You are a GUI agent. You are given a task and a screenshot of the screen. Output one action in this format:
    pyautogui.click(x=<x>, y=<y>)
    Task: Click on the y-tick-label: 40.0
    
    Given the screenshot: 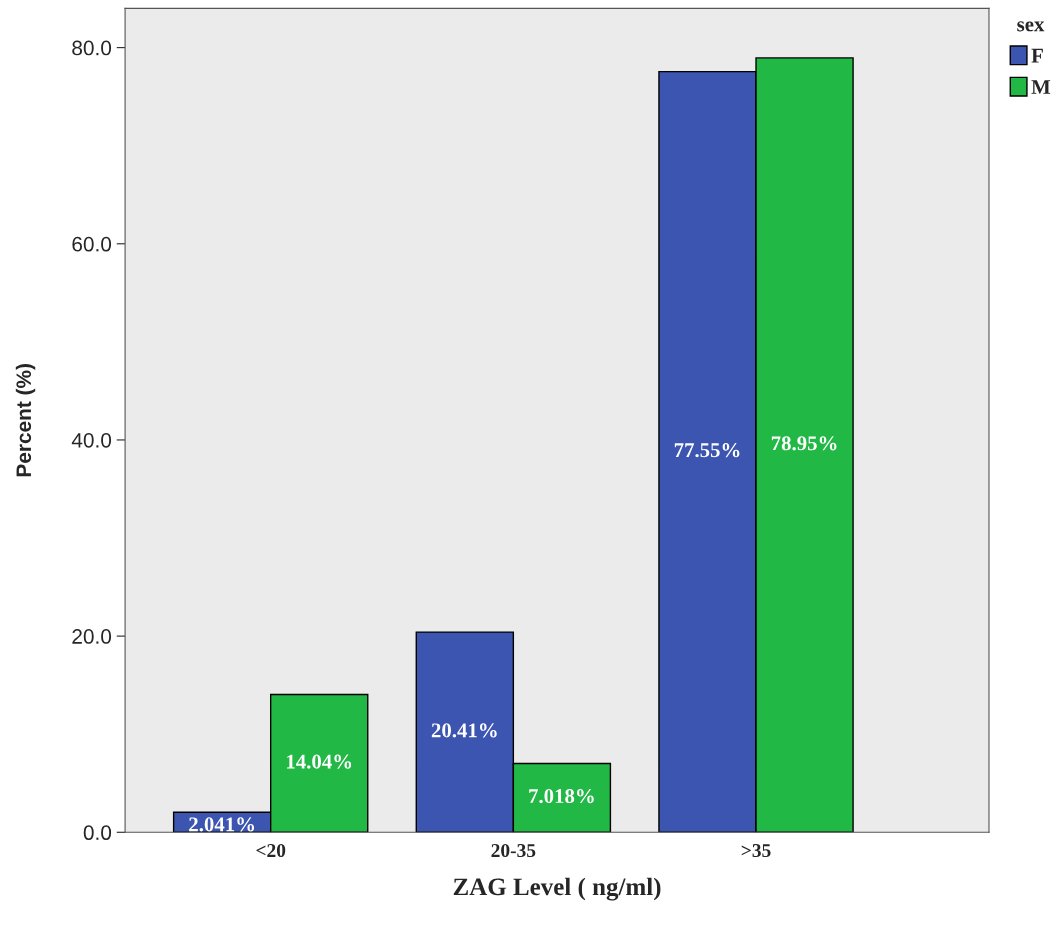 What is the action you would take?
    pyautogui.click(x=91, y=440)
    